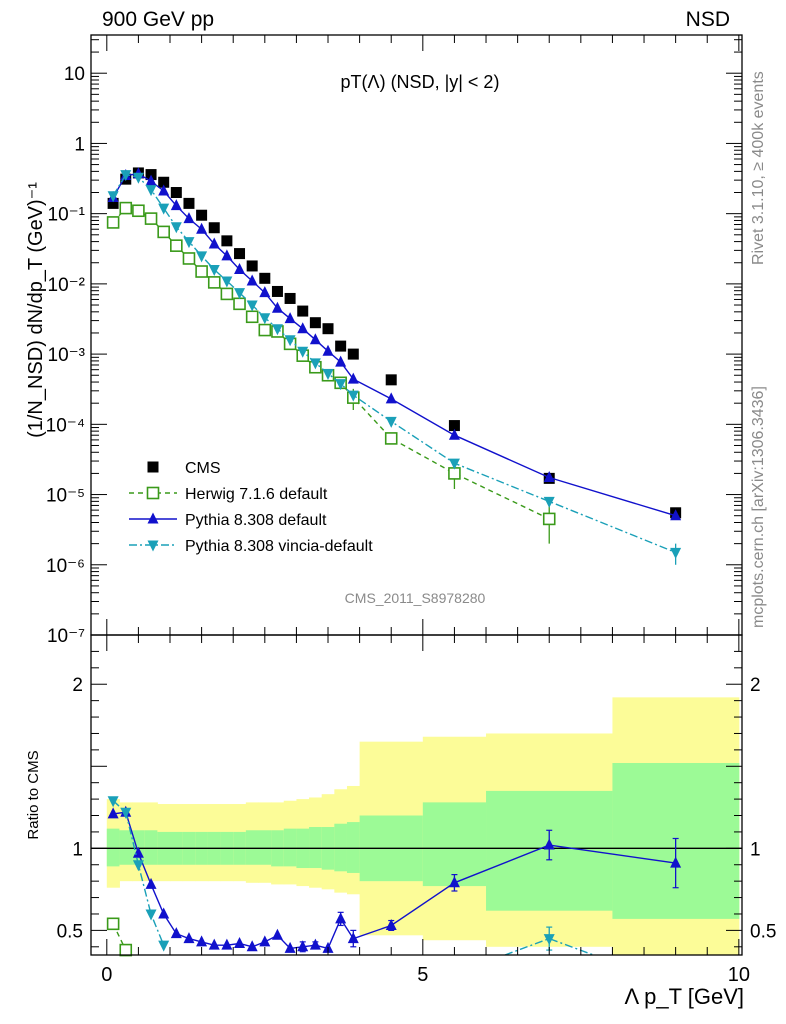  What do you see at coordinates (153, 546) in the screenshot?
I see `legend-pythia-8-308-vincia-default-marker` at bounding box center [153, 546].